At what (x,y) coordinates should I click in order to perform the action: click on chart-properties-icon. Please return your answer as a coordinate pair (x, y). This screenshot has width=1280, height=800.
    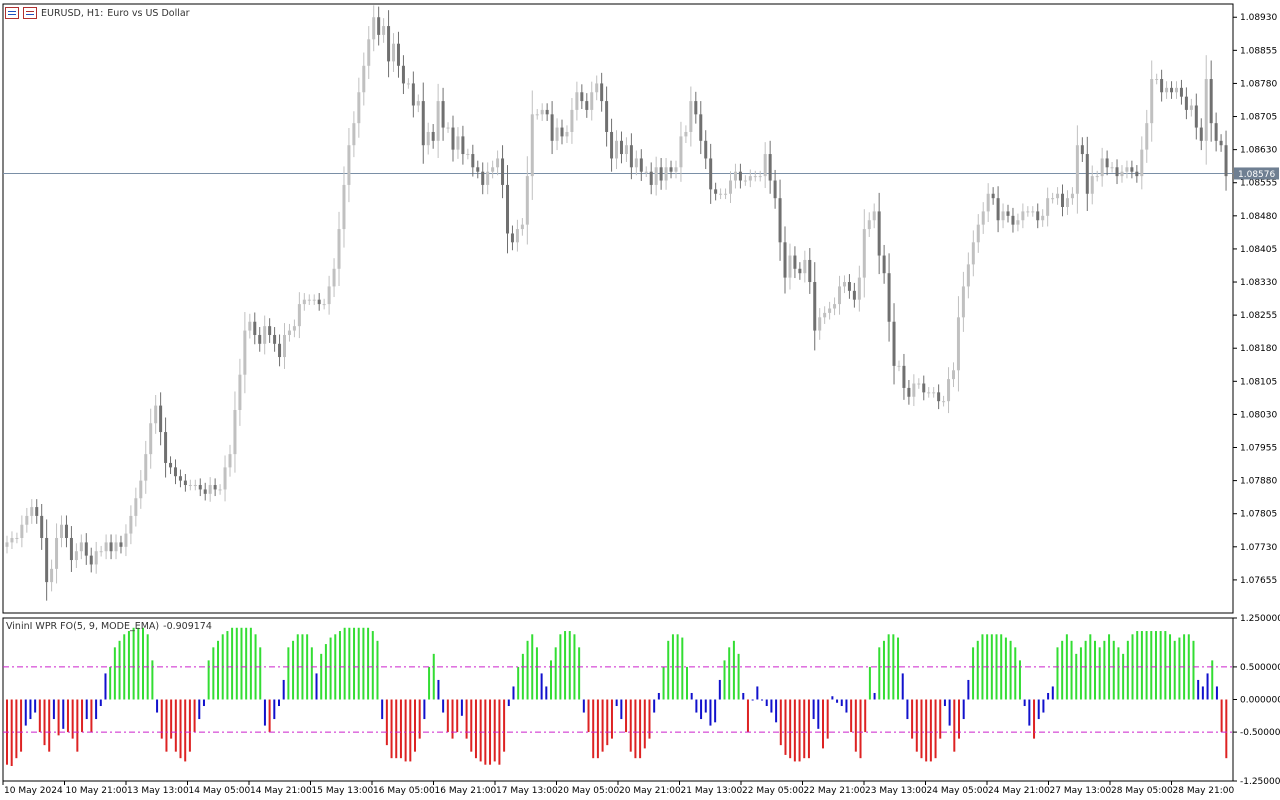
    Looking at the image, I should click on (30, 13).